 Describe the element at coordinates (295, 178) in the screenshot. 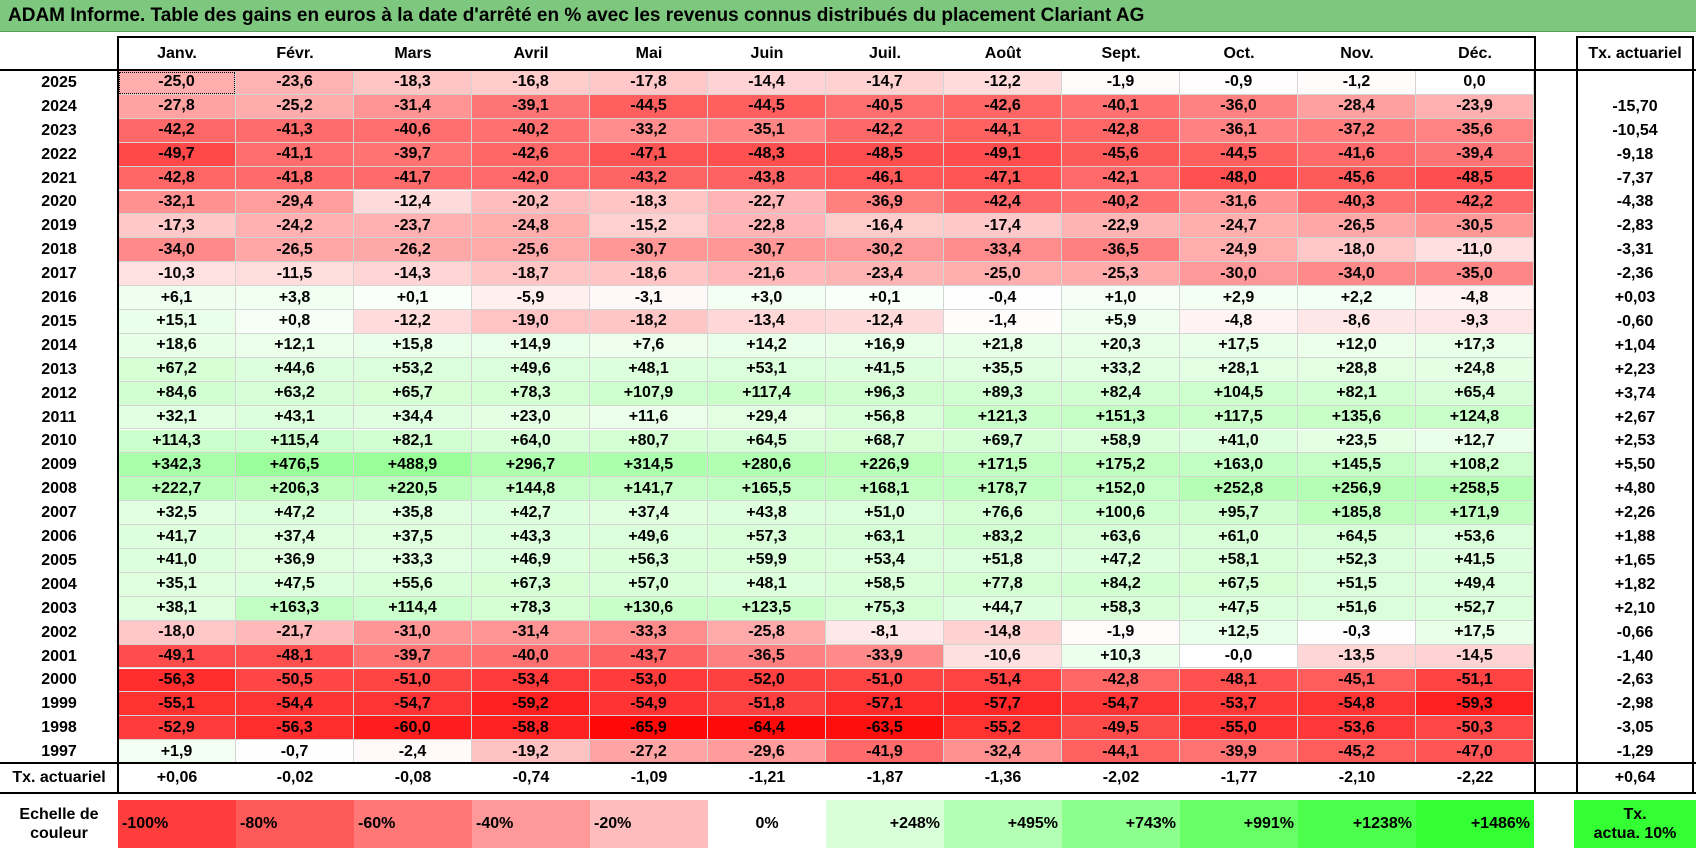

I see `table-cell: -41,8` at that location.